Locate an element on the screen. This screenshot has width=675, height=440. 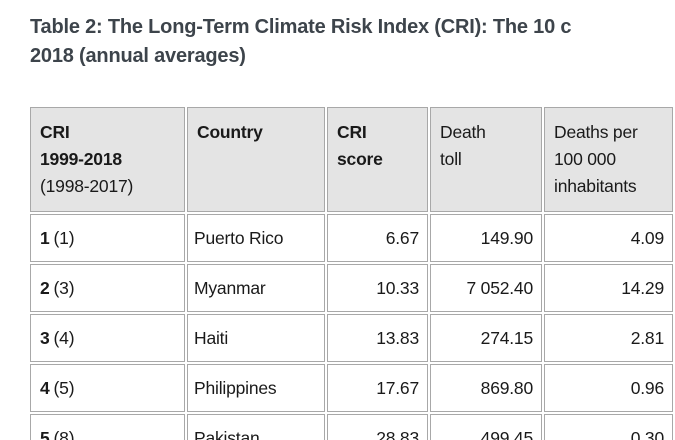
col-header-deaths-per-100k-line3: inhabitants is located at coordinates (595, 186).